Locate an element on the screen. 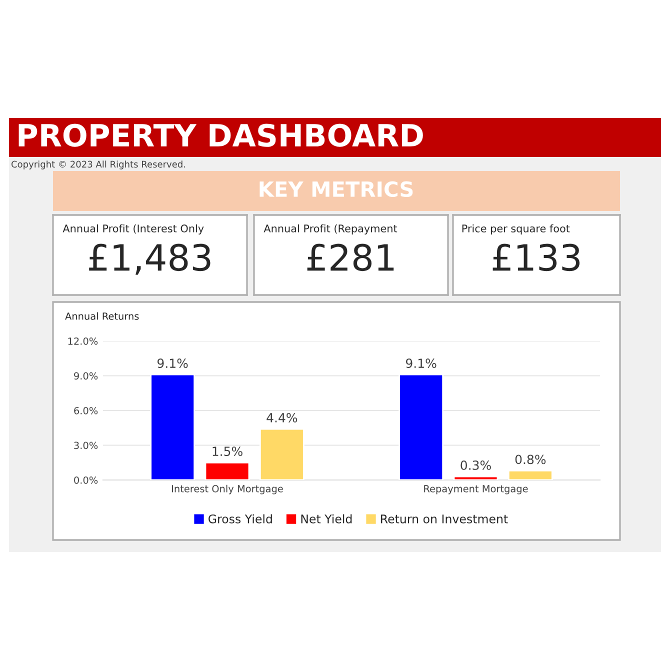 This screenshot has height=670, width=670. legend-label: Return on Investment is located at coordinates (444, 519).